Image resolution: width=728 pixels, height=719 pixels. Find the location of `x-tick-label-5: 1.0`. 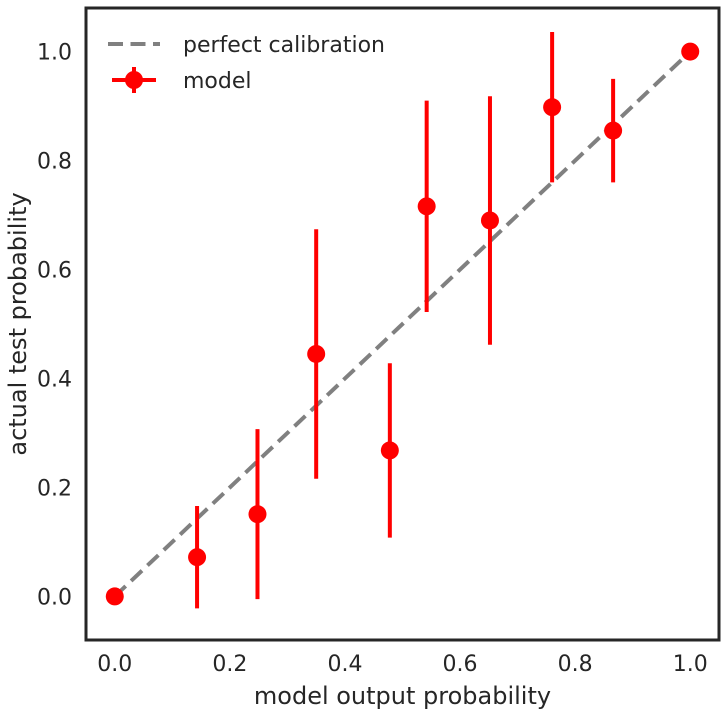

x-tick-label-5: 1.0 is located at coordinates (690, 664).